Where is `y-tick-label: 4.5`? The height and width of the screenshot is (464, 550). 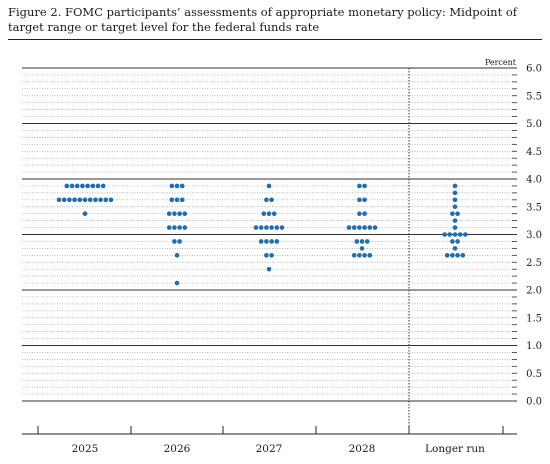 y-tick-label: 4.5 is located at coordinates (534, 152).